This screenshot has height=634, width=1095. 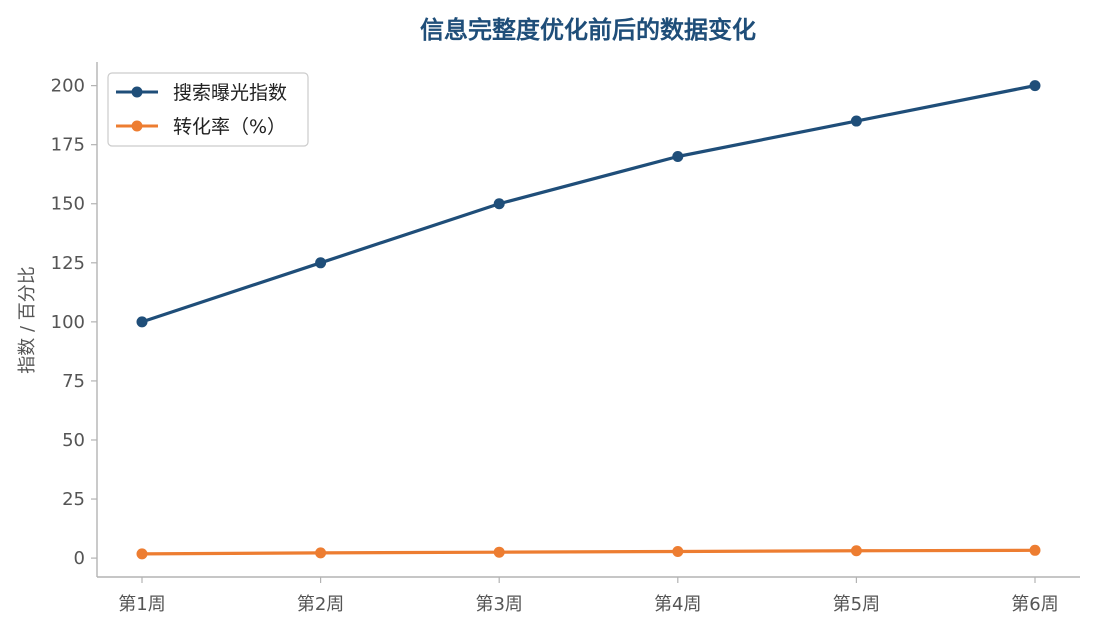 What do you see at coordinates (68, 145) in the screenshot?
I see `y-tick-label: 175` at bounding box center [68, 145].